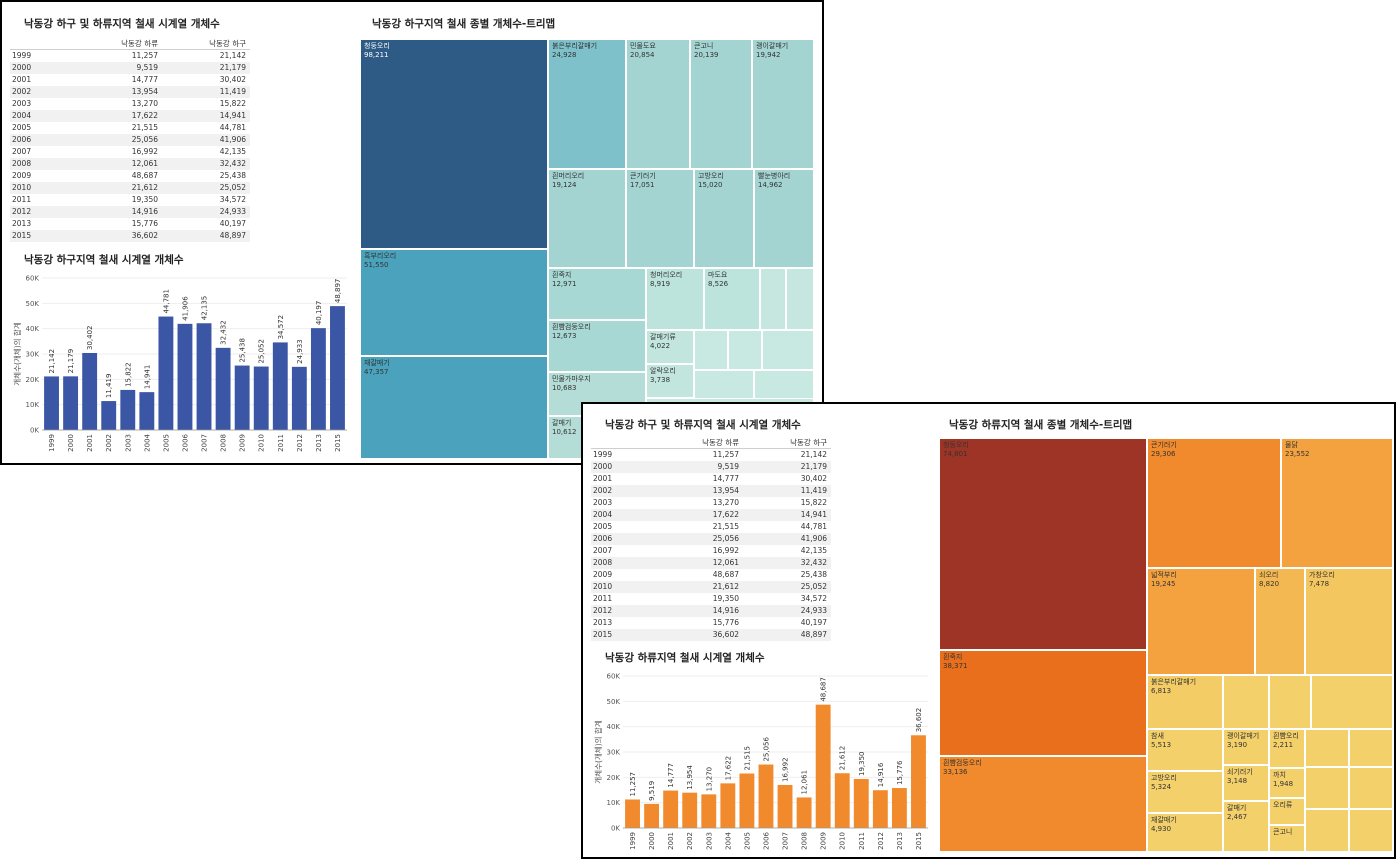 This screenshot has height=859, width=1396. Describe the element at coordinates (725, 490) in the screenshot. I see `downstream-cell: 13,954` at that location.